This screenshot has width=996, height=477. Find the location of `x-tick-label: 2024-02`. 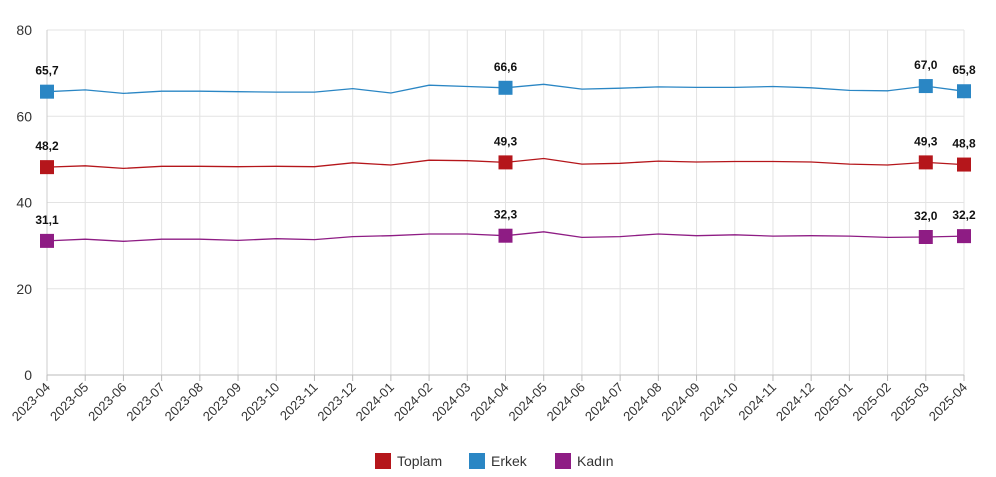

x-tick-label: 2024-02 is located at coordinates (413, 402).